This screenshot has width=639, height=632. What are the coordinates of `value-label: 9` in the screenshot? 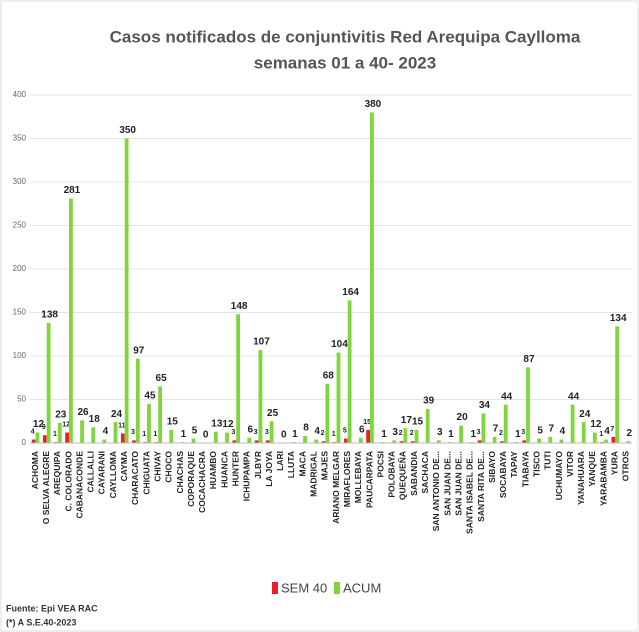 It's located at (44, 427).